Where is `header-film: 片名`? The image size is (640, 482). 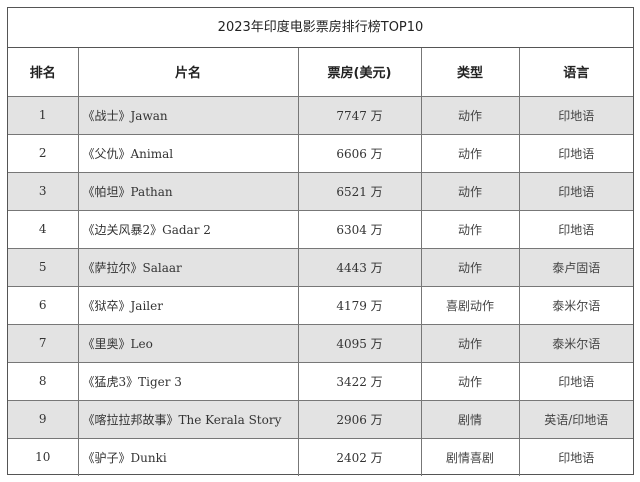 header-film: 片名 is located at coordinates (188, 72).